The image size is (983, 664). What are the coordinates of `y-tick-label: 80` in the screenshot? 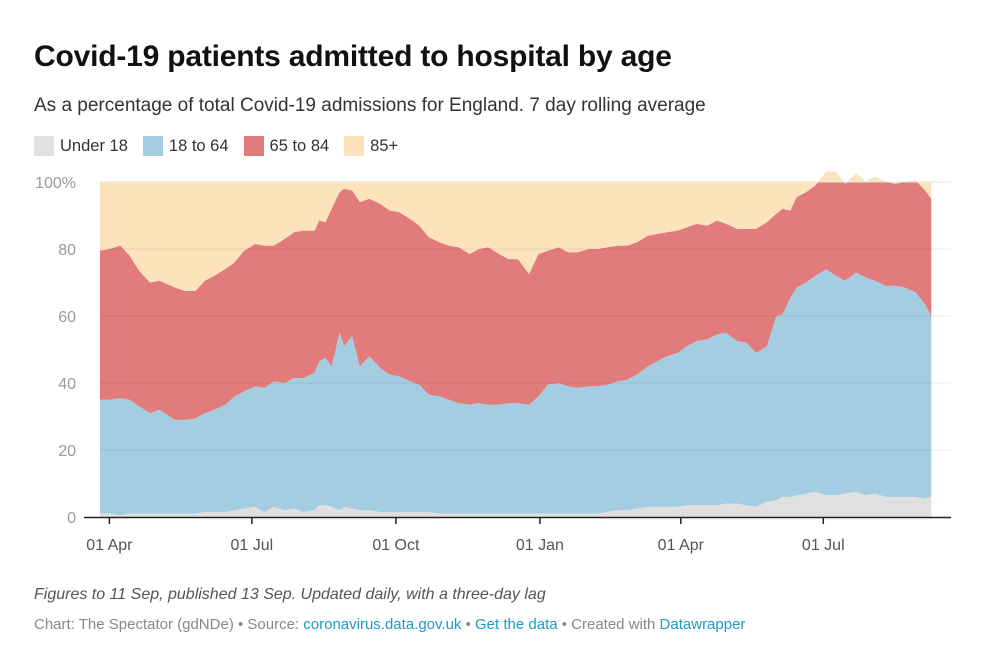 It's located at (67, 250).